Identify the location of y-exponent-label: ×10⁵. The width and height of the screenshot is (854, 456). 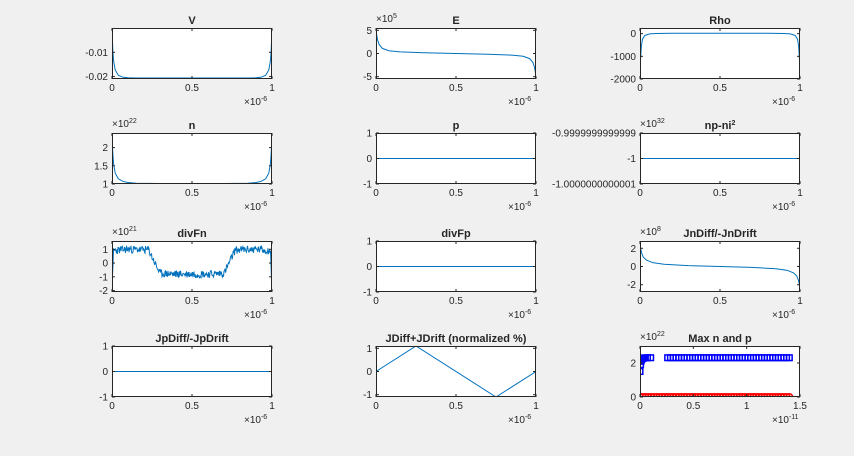
(386, 19).